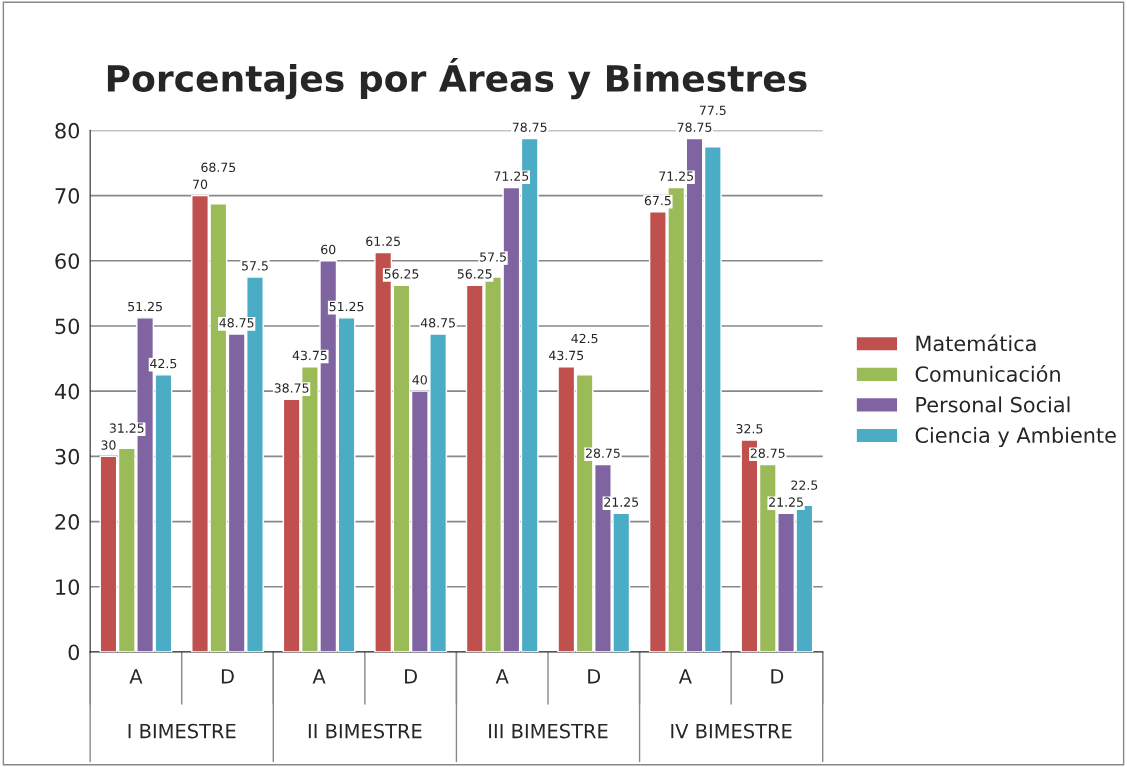 The width and height of the screenshot is (1127, 767). I want to click on text: IV BIMESTRE, so click(731, 731).